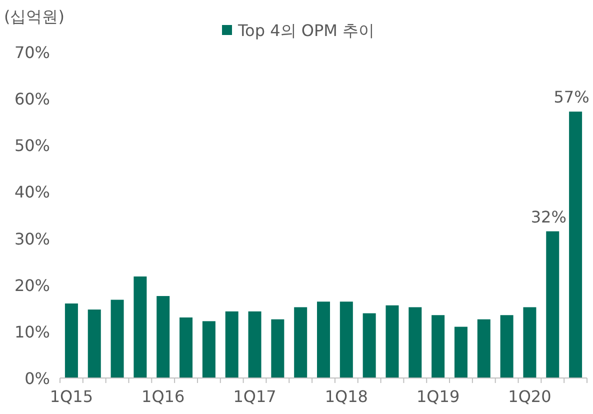 This screenshot has width=593, height=414. Describe the element at coordinates (298, 30) in the screenshot. I see `legend: Top 4의 OPM 추이` at that location.